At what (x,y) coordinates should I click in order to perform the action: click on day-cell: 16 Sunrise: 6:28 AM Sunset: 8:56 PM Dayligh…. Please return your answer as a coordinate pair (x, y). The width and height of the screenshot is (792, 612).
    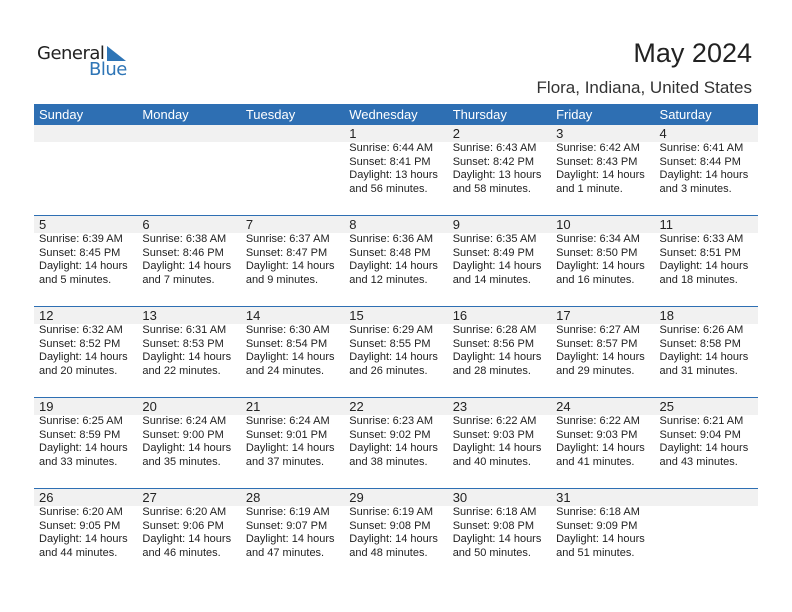
    Looking at the image, I should click on (499, 352).